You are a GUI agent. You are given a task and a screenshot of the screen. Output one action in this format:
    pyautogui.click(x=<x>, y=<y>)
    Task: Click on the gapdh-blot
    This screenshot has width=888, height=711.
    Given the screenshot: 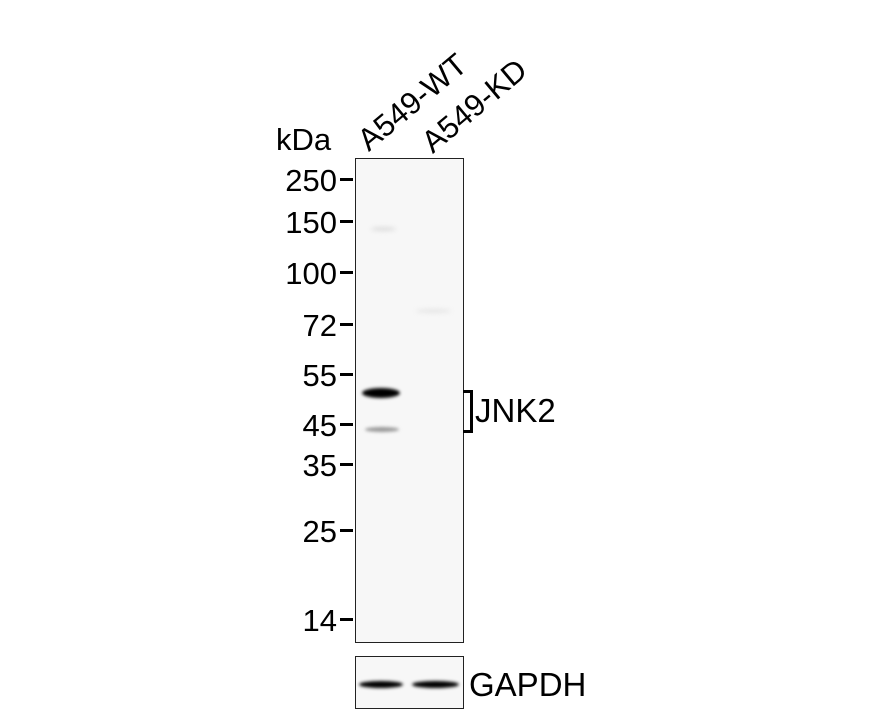 What is the action you would take?
    pyautogui.click(x=409, y=682)
    